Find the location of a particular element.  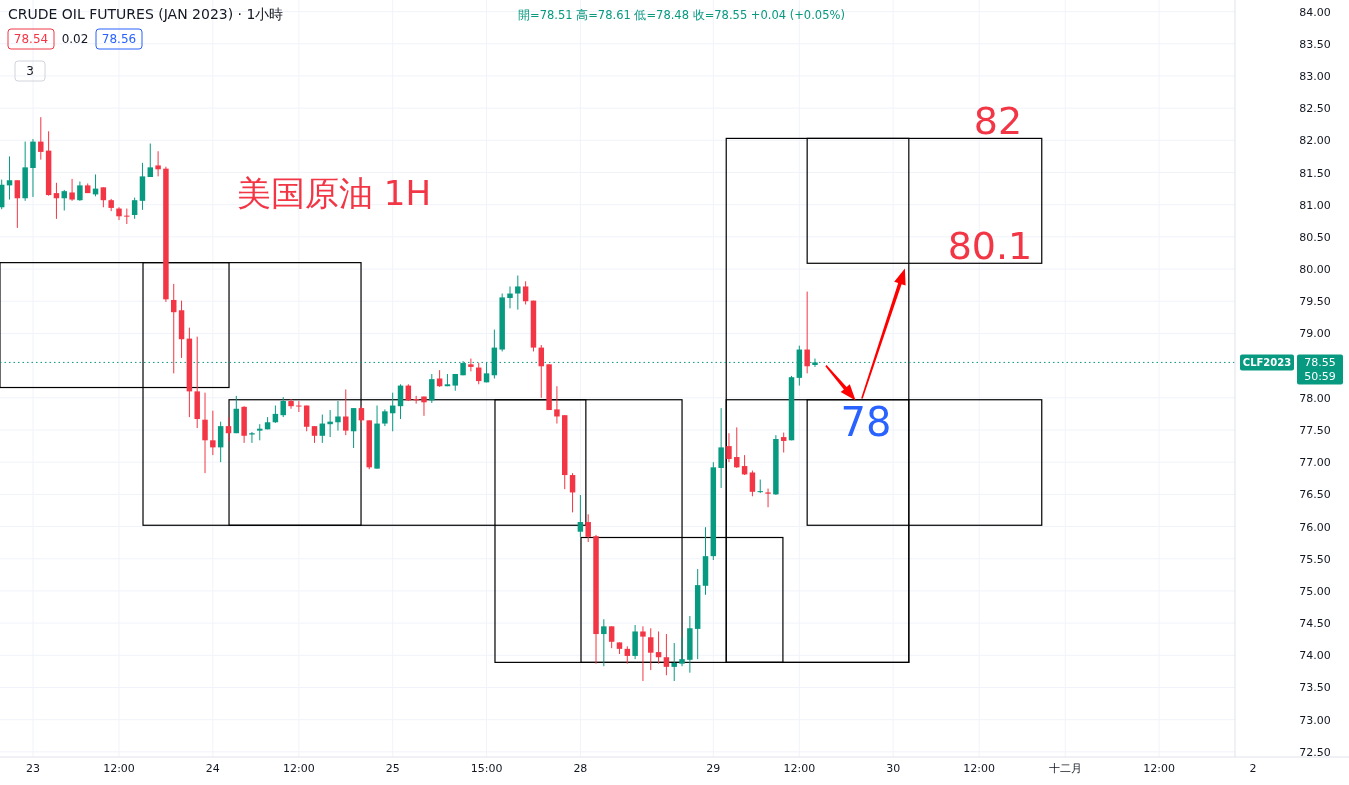

text: 78.55 is located at coordinates (1320, 363).